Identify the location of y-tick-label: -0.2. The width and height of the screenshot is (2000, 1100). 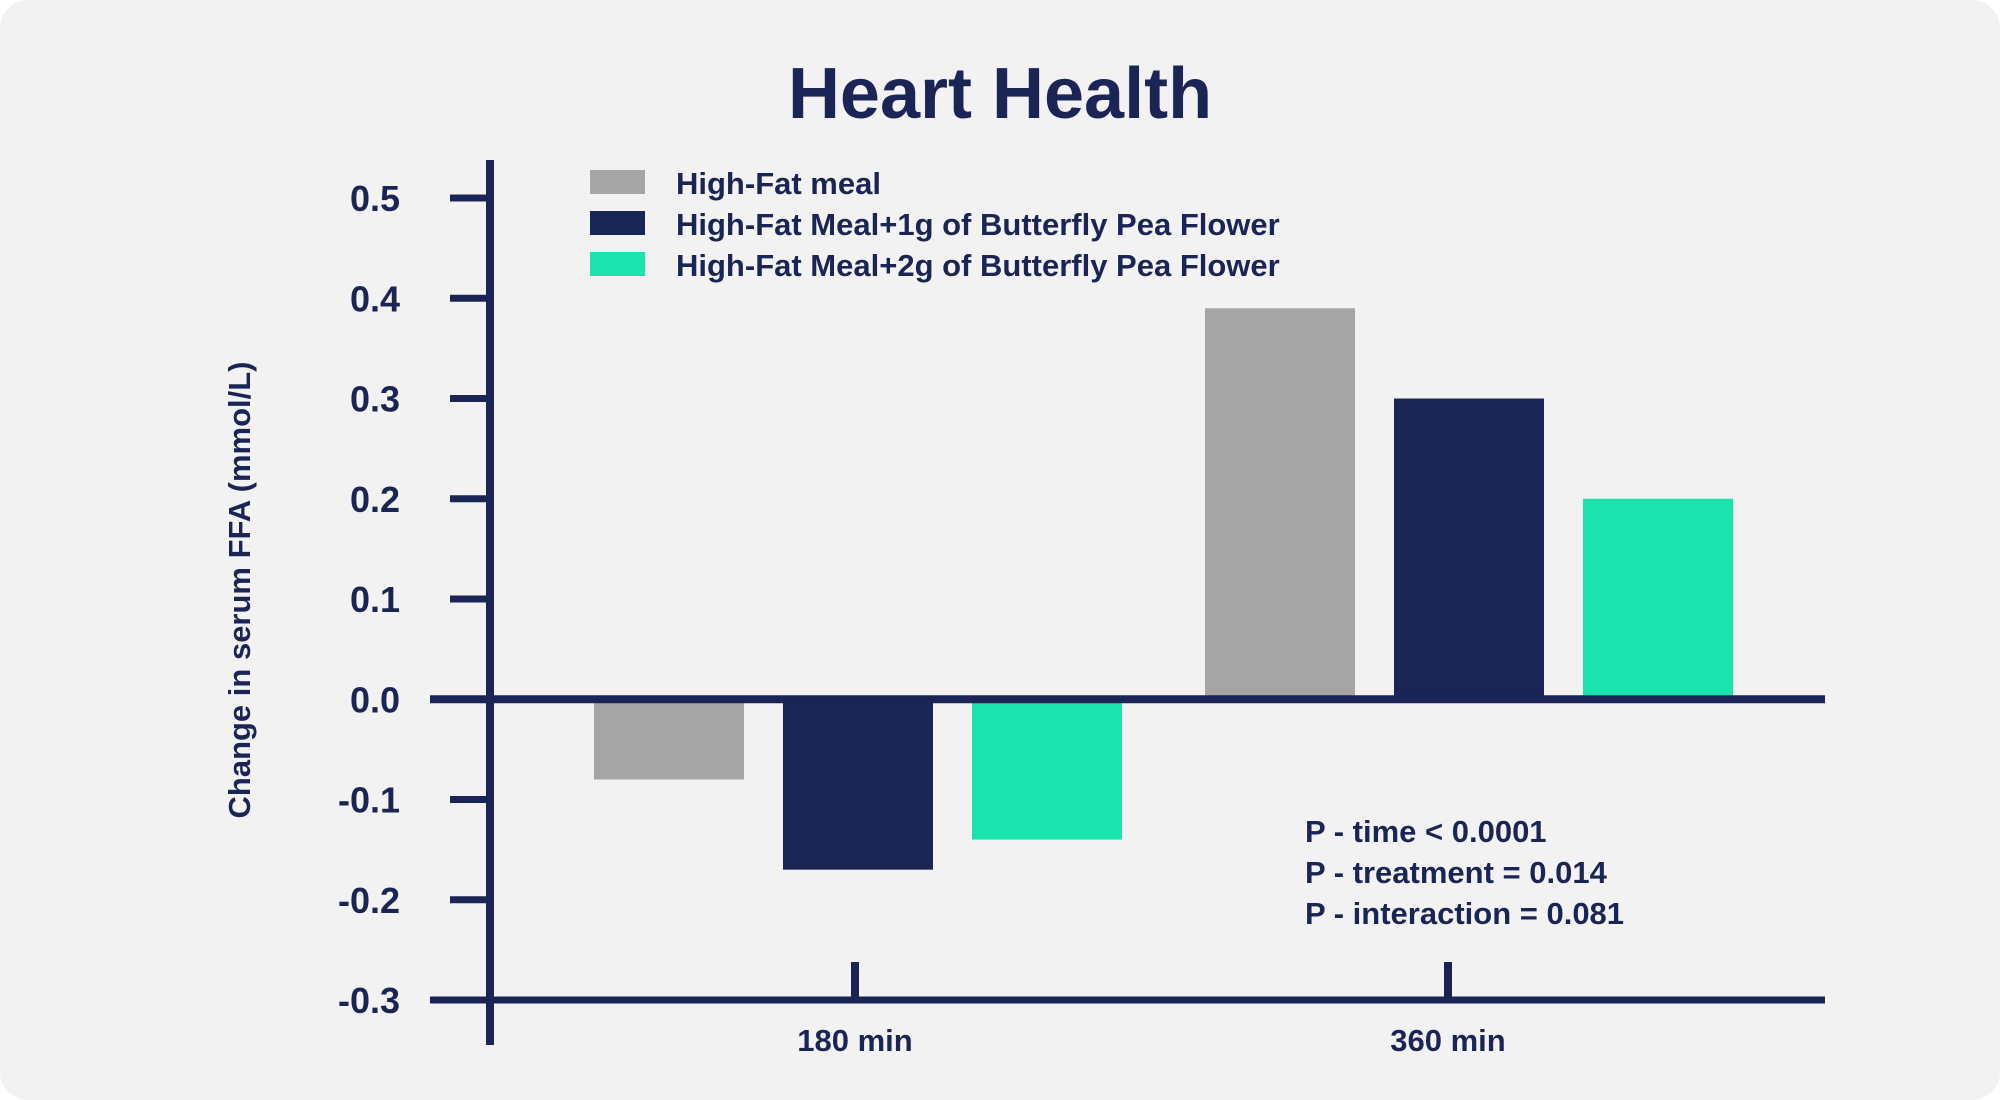
(369, 900).